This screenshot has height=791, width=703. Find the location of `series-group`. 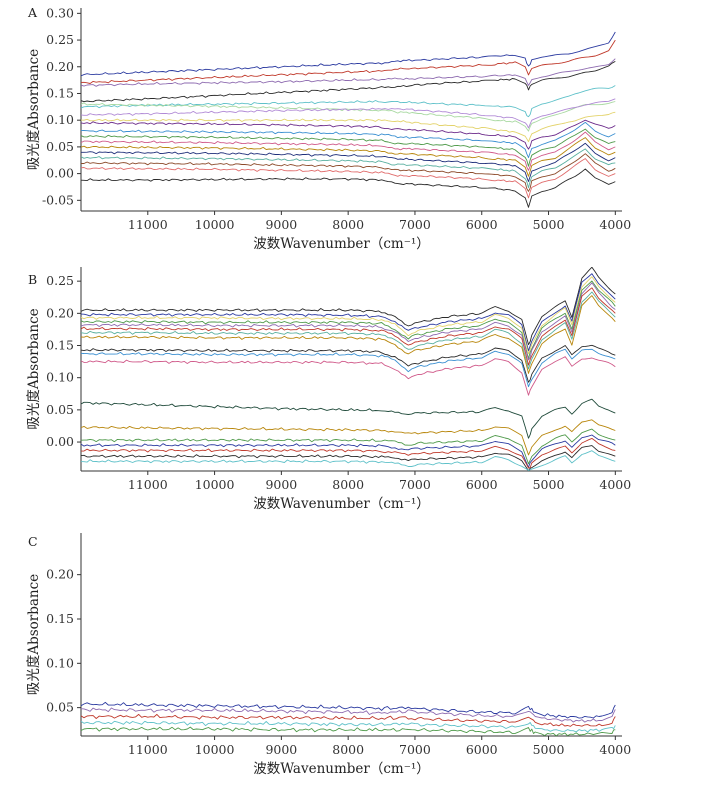

series-group is located at coordinates (348, 718).